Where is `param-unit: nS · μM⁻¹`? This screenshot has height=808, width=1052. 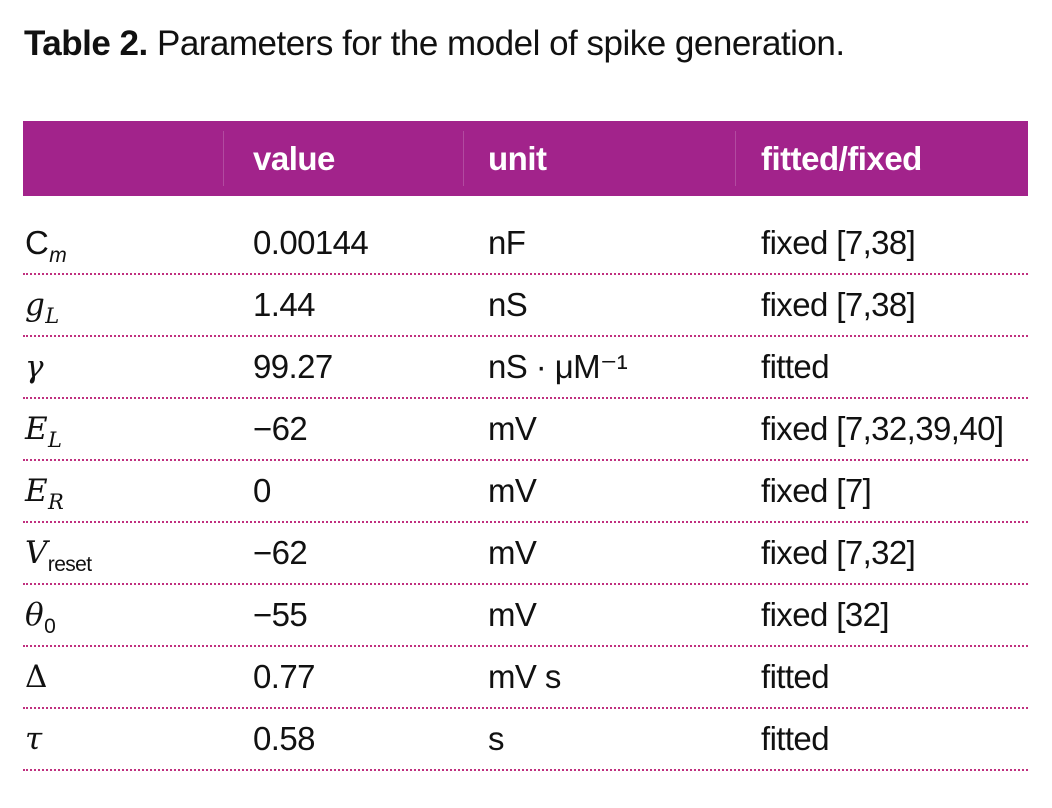
param-unit: nS · μM⁻¹ is located at coordinates (558, 366).